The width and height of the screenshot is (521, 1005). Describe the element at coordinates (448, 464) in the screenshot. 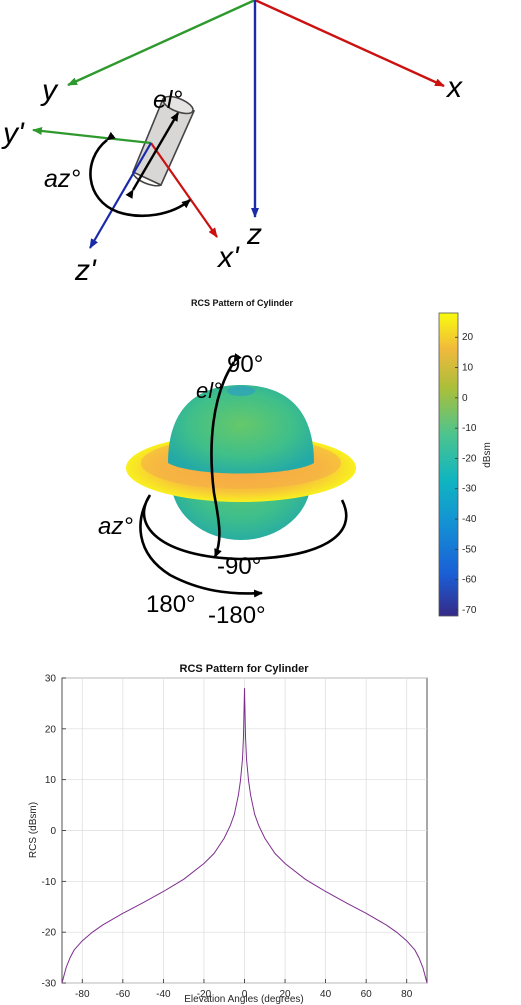

I see `colorbar` at that location.